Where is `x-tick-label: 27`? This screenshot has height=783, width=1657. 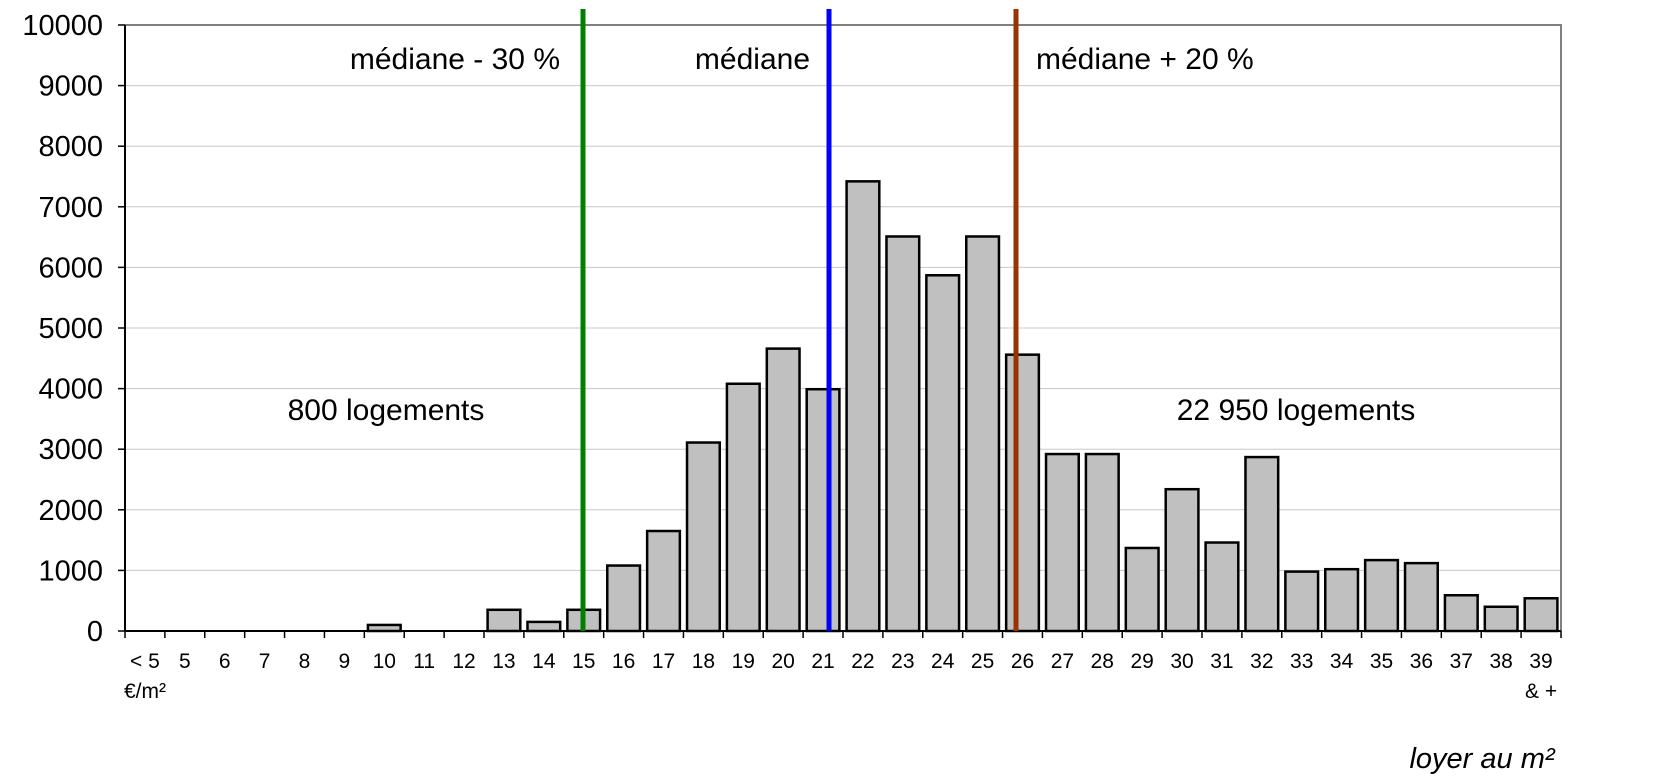 x-tick-label: 27 is located at coordinates (1062, 661).